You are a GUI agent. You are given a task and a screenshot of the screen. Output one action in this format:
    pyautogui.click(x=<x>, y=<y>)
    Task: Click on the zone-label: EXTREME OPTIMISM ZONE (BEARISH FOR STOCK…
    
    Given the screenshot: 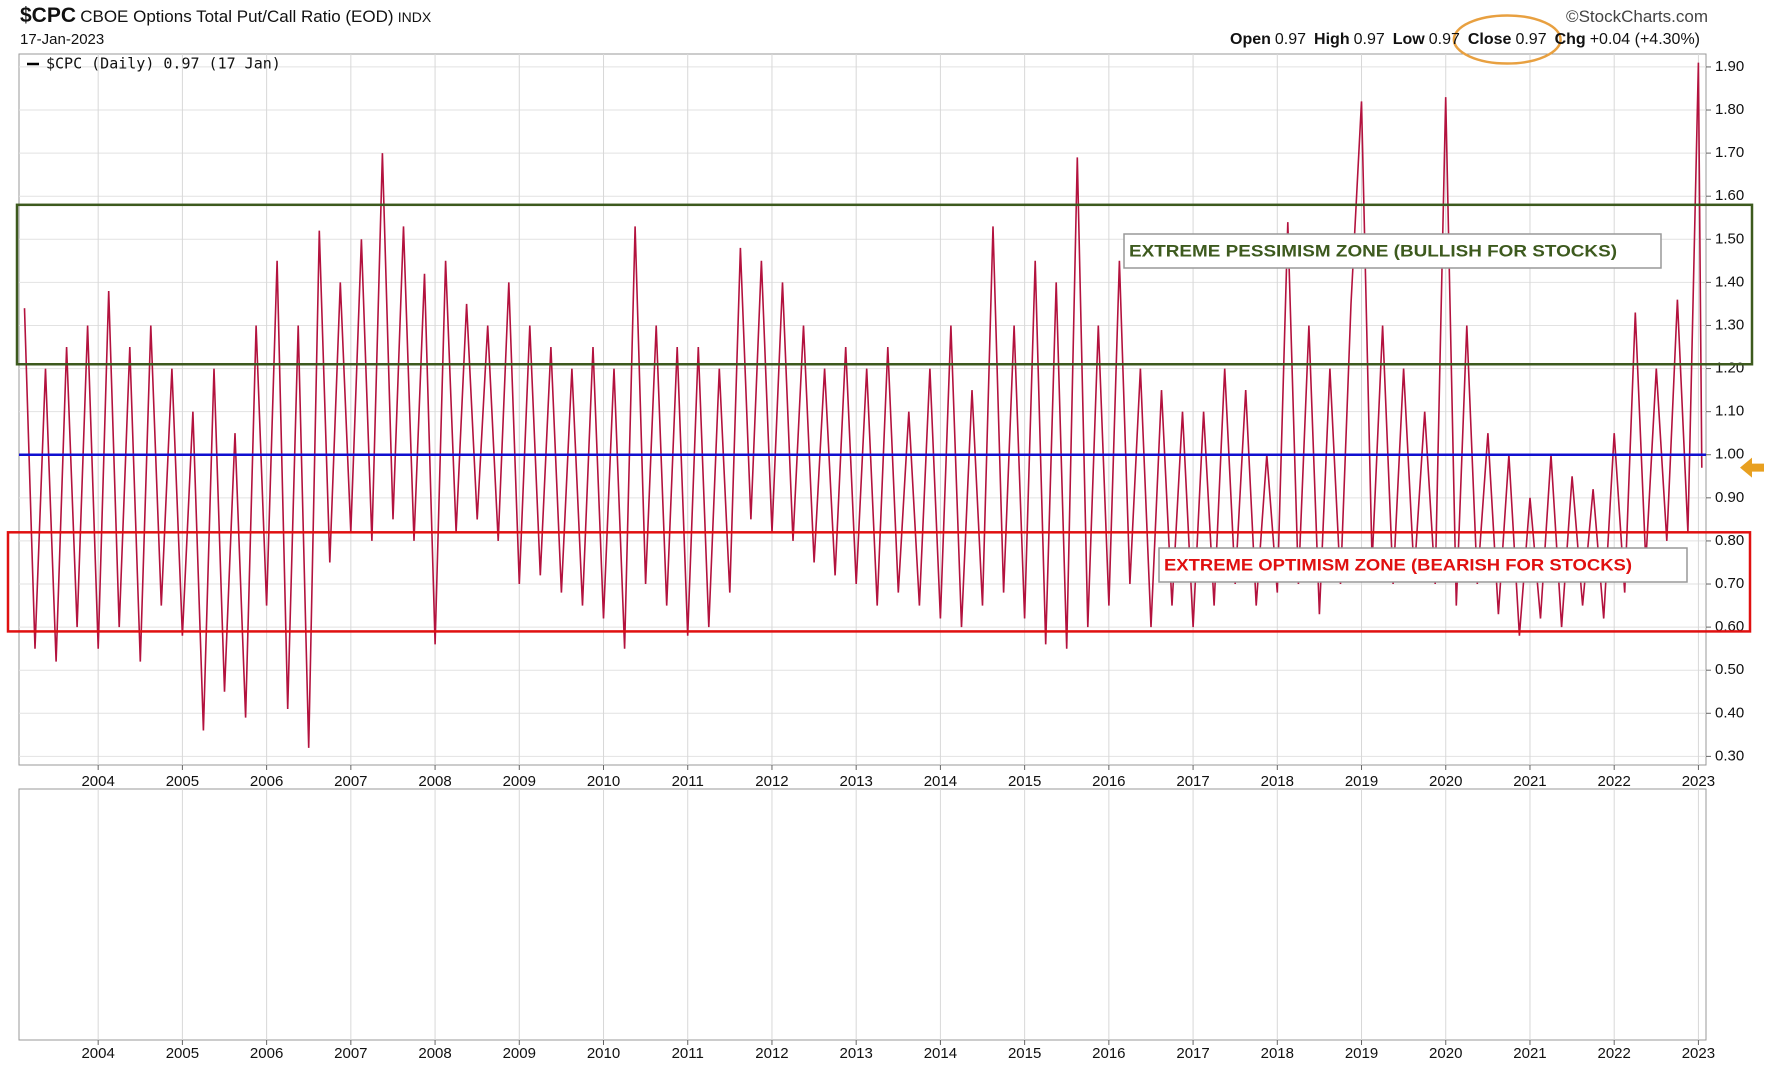 What is the action you would take?
    pyautogui.click(x=1398, y=564)
    